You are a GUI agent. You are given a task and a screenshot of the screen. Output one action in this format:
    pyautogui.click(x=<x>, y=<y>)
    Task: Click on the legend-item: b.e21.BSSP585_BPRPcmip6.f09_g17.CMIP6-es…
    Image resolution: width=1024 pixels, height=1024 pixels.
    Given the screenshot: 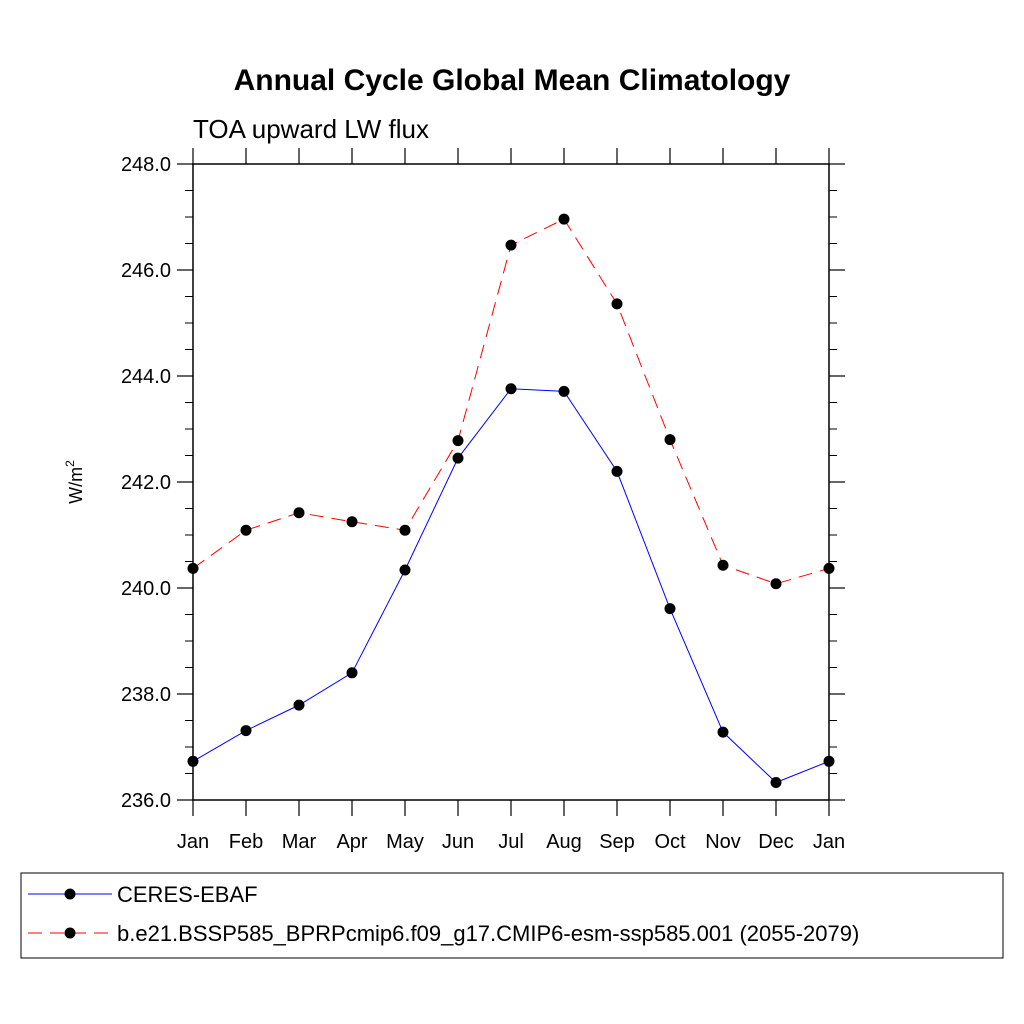 What is the action you would take?
    pyautogui.click(x=443, y=933)
    